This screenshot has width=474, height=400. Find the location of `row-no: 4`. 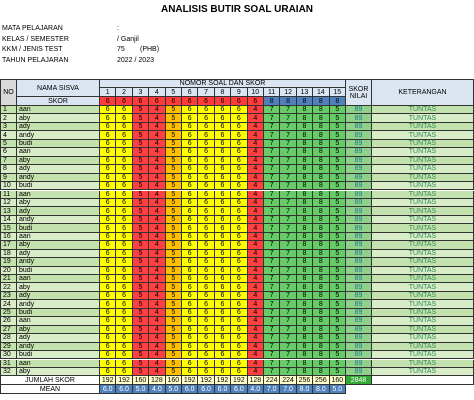

row-no: 4 is located at coordinates (8, 135).